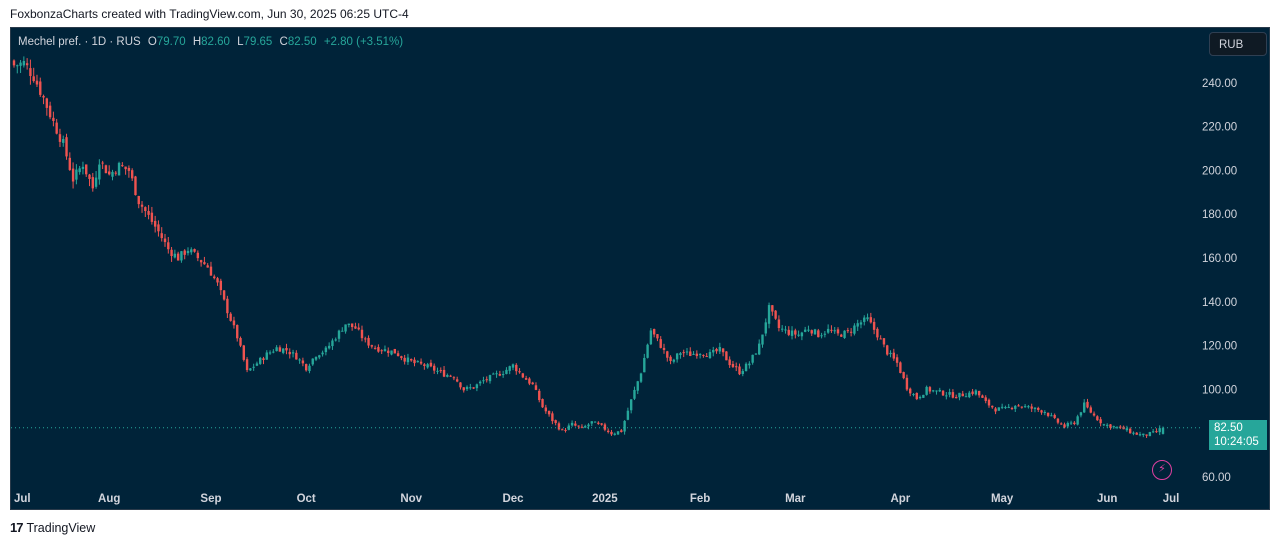 This screenshot has width=1281, height=546. What do you see at coordinates (795, 499) in the screenshot?
I see `x-tick-label: Mar` at bounding box center [795, 499].